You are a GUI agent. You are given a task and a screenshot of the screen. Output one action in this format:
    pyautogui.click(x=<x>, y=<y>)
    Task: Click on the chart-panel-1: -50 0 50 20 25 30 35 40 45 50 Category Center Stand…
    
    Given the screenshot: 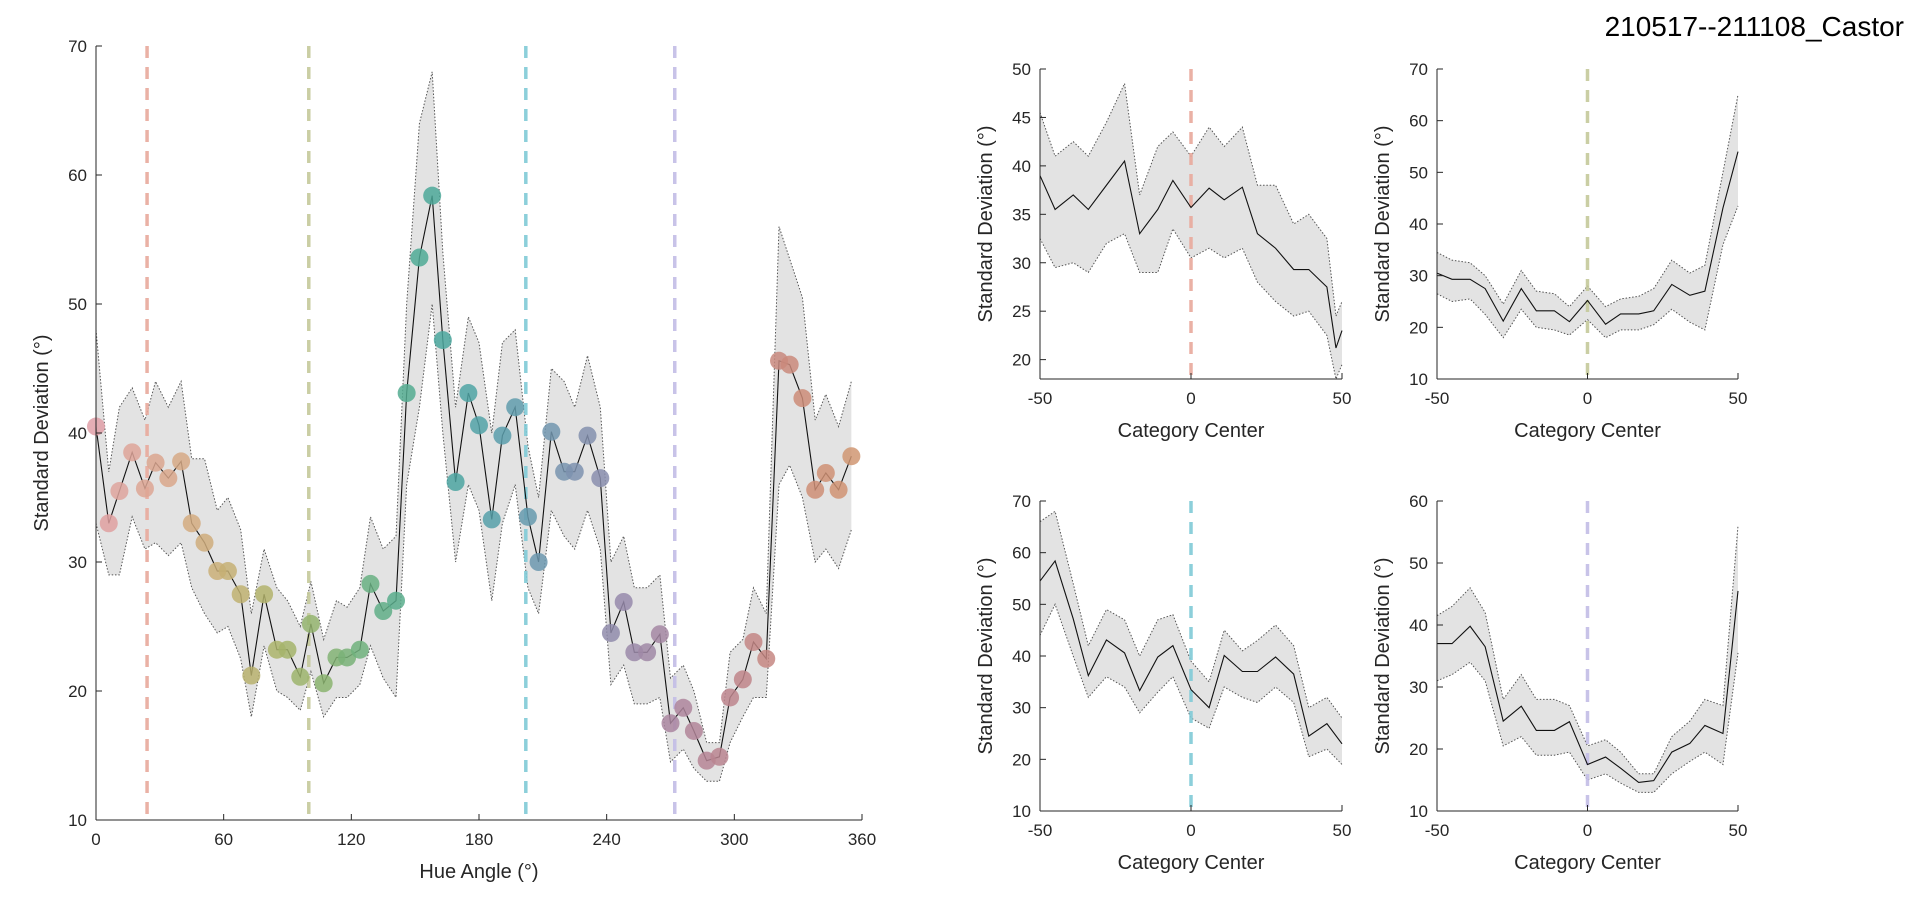 What is the action you would take?
    pyautogui.click(x=1163, y=251)
    